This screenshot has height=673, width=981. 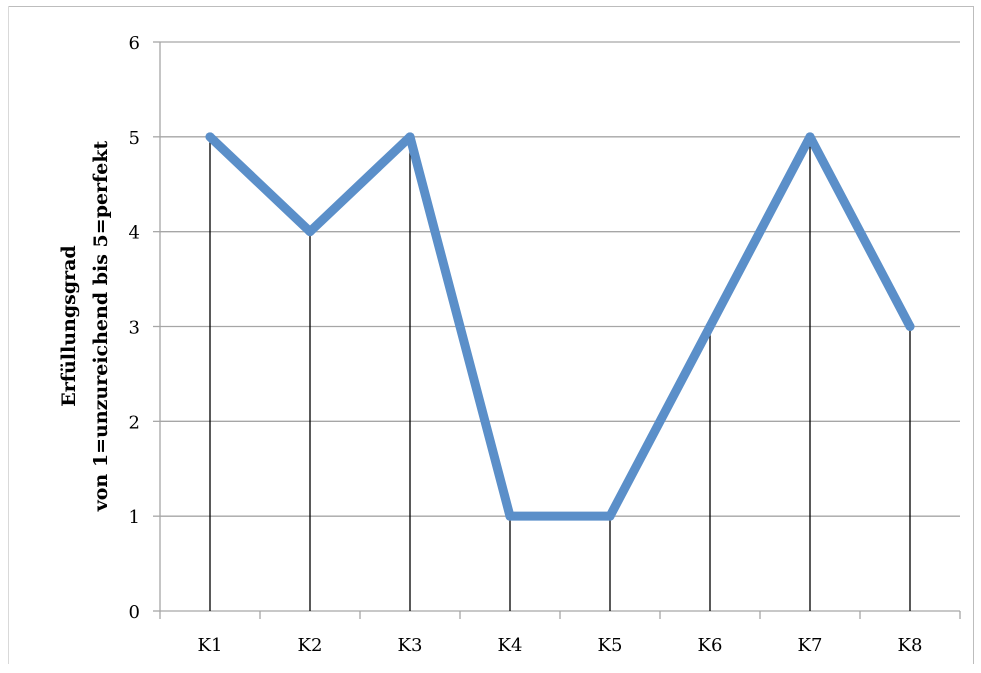 I want to click on data-point-K1, so click(x=210, y=137).